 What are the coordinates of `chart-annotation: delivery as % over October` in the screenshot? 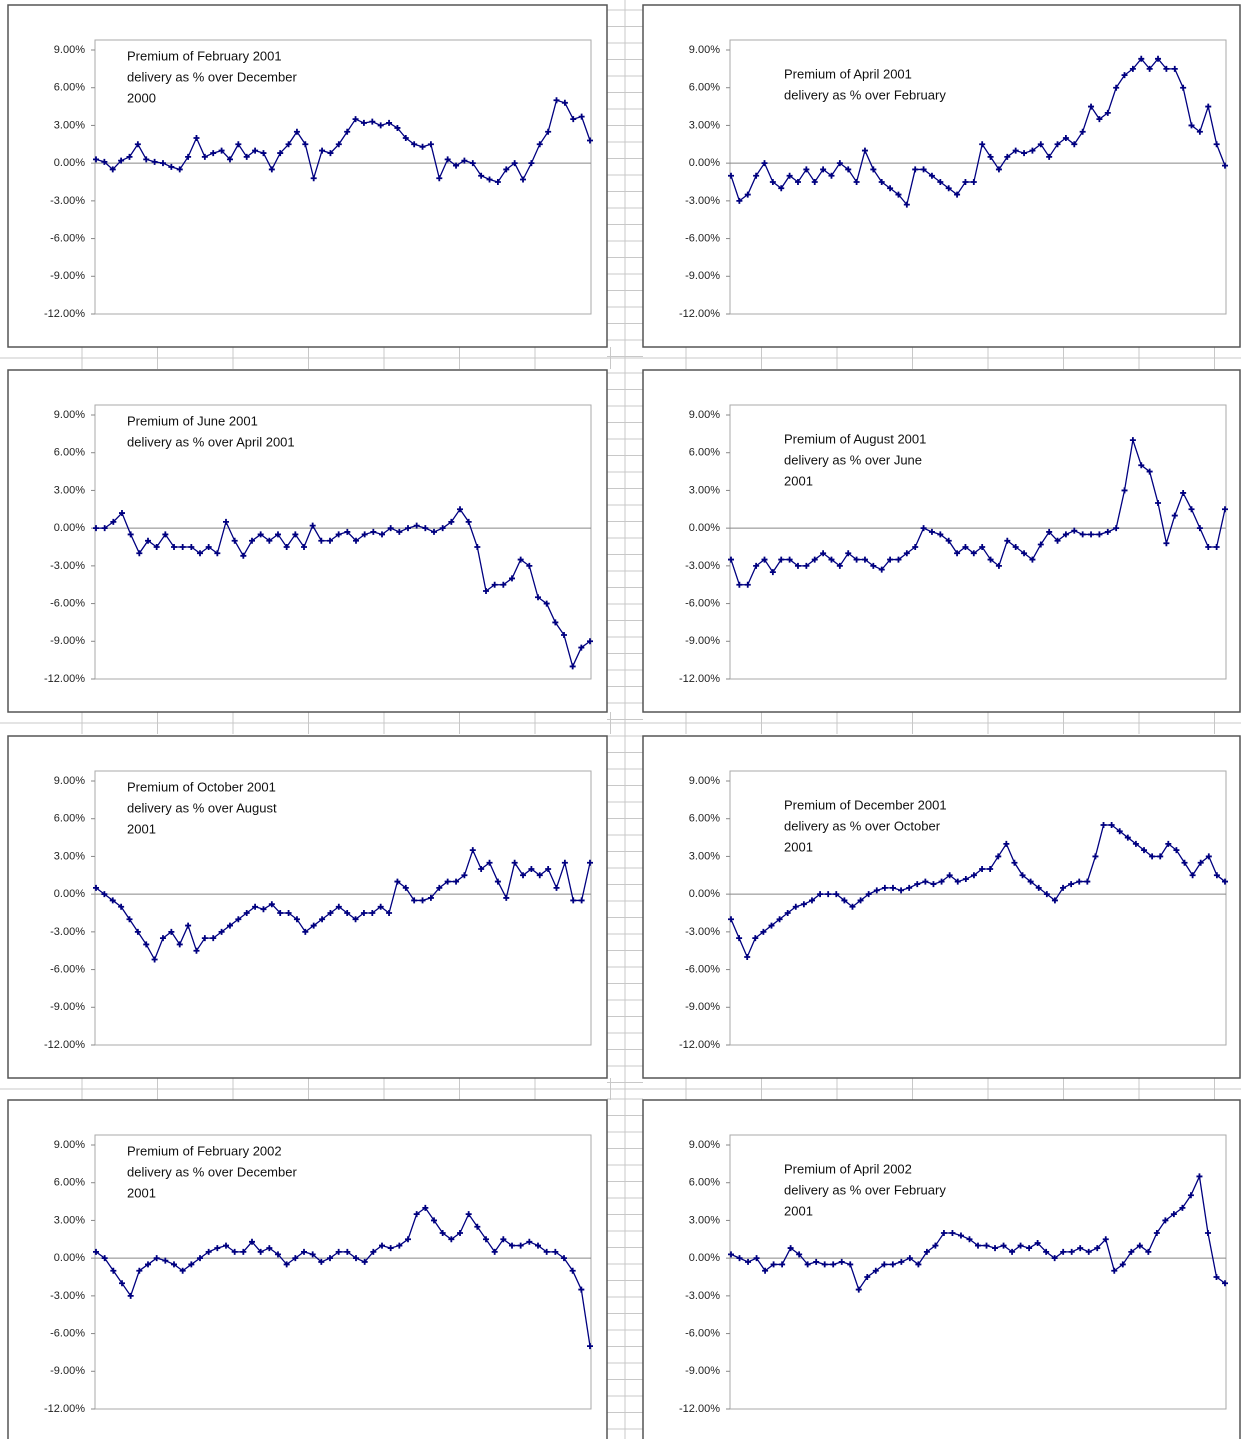 It's located at (862, 825).